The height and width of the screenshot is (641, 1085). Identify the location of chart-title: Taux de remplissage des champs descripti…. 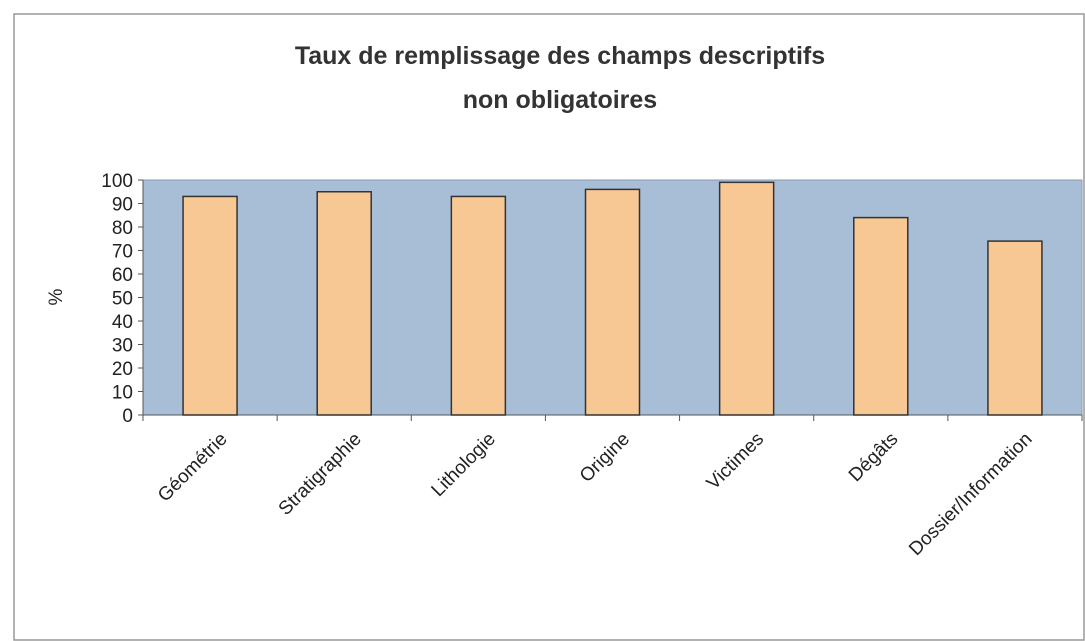
(560, 56).